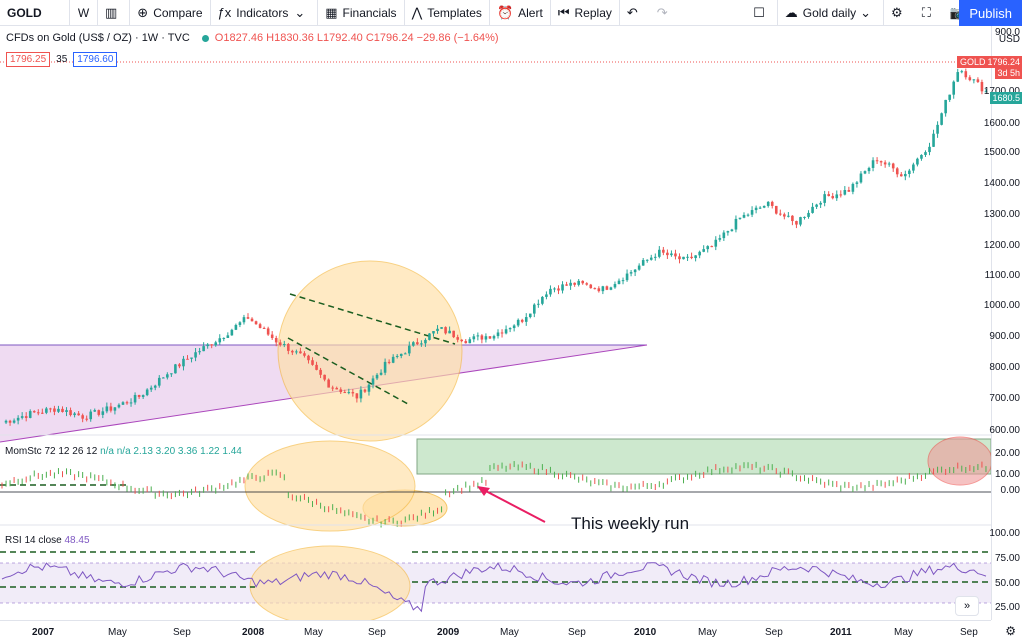 This screenshot has height=642, width=1022. Describe the element at coordinates (831, 13) in the screenshot. I see `layout-name-button: ☁ Gold daily ⌄` at that location.